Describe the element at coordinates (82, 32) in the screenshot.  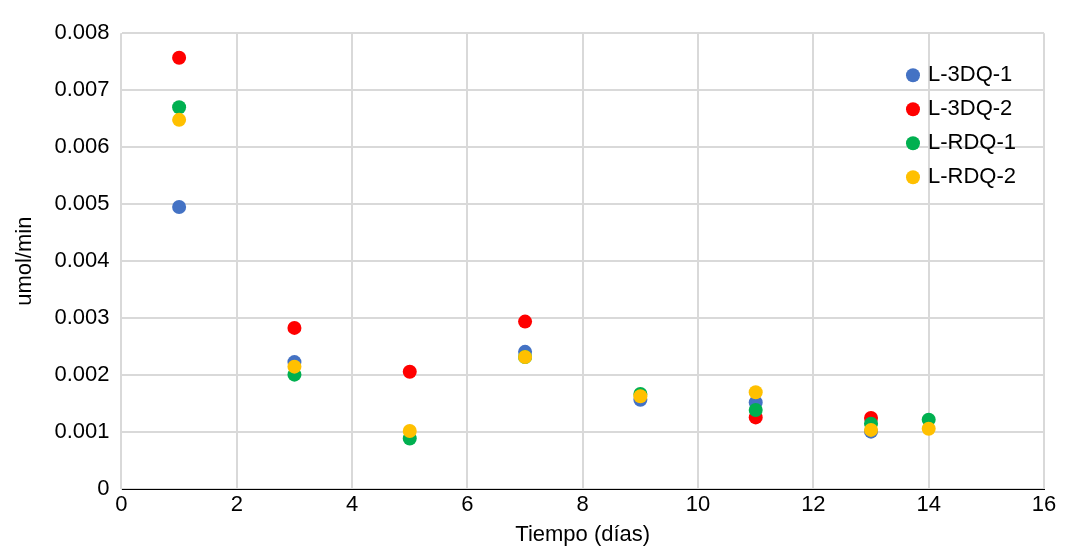
I see `y-tick-label: 0.008` at that location.